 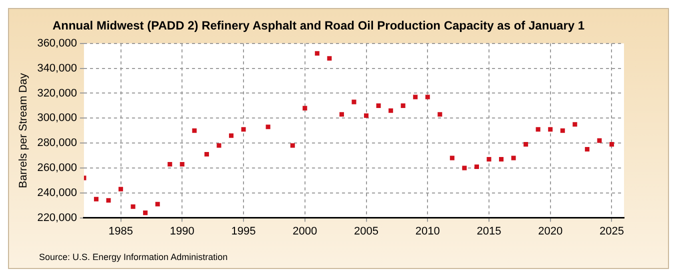 I want to click on chart-title: Annual Midwest (PADD 2) Refinery Asphalt and Road Oil Production Capacity as of January 1, so click(x=318, y=25).